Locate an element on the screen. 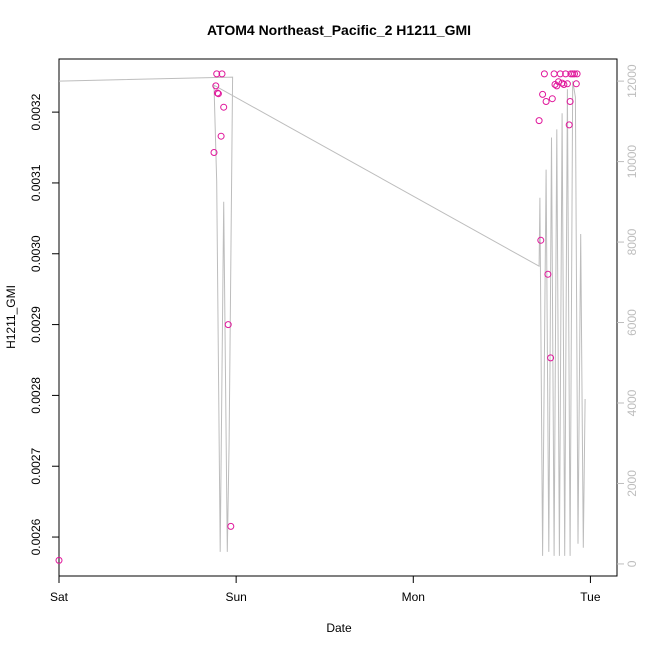 The image size is (650, 650). y2-tick-label: 10000 is located at coordinates (632, 162).